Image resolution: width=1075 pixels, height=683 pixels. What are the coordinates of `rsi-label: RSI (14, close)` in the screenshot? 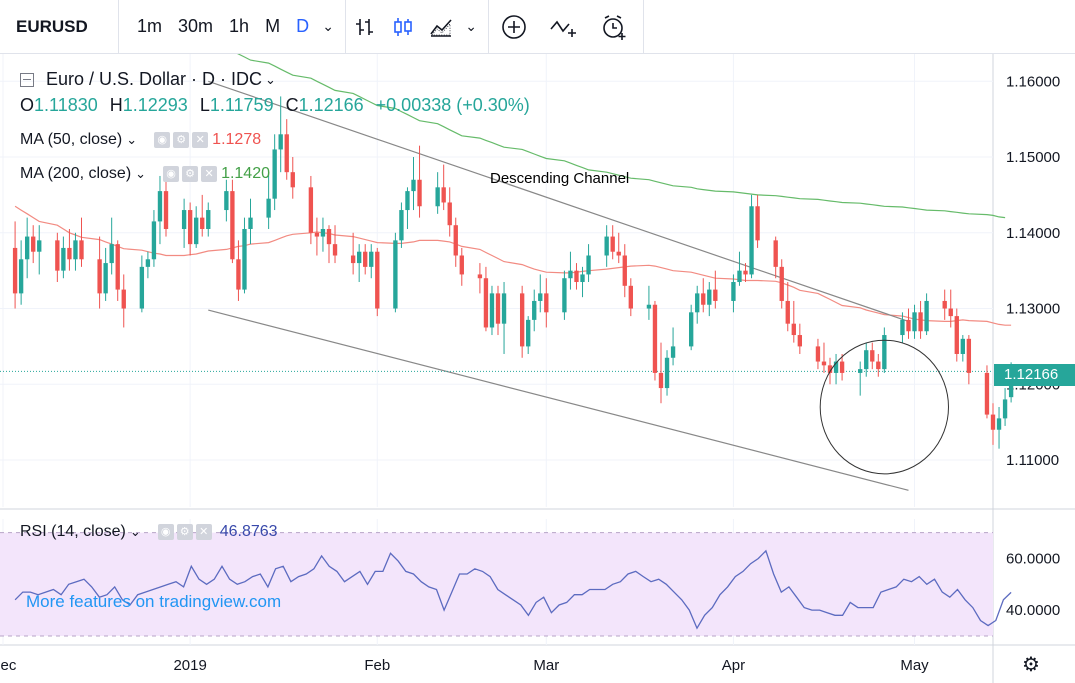 It's located at (73, 531).